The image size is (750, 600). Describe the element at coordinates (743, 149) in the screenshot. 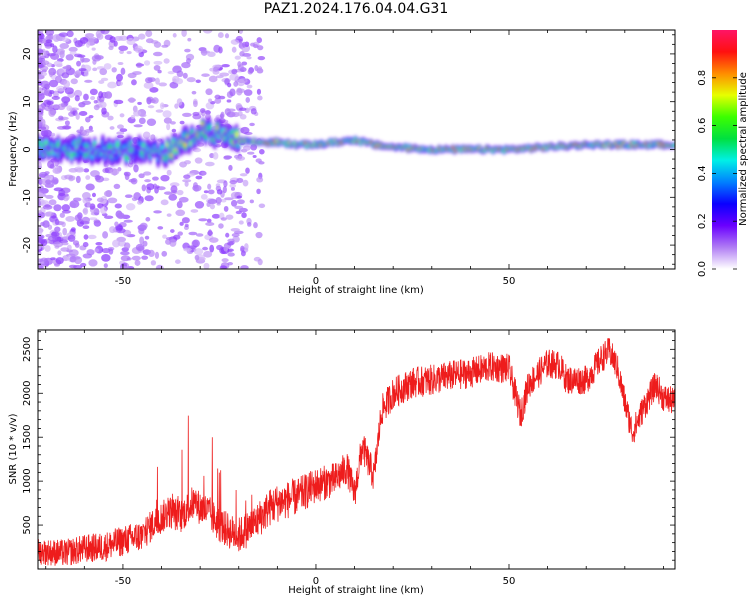

I see `colorbar-label: Normalized spectral amplitude` at that location.